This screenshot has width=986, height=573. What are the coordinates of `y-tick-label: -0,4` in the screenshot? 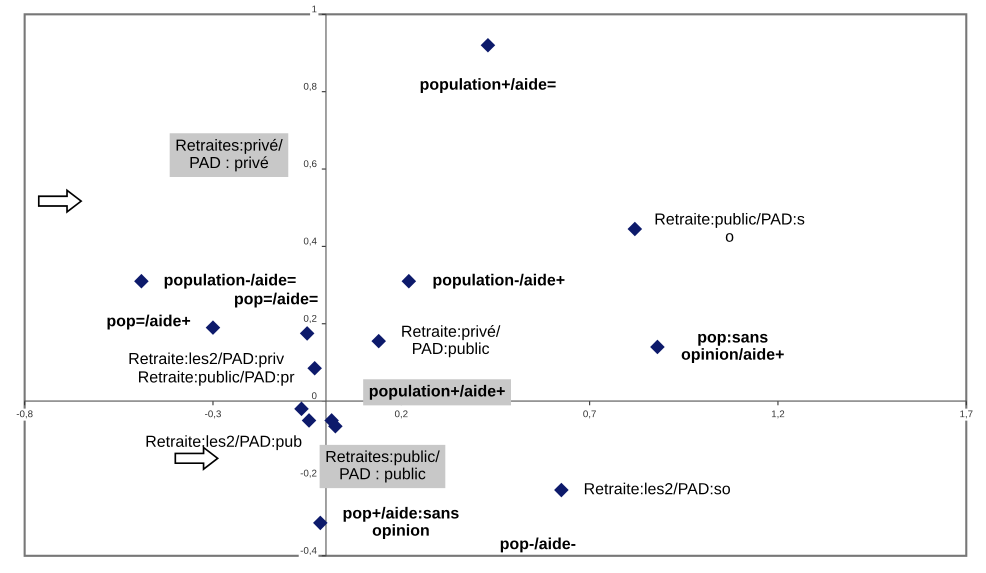 It's located at (308, 551).